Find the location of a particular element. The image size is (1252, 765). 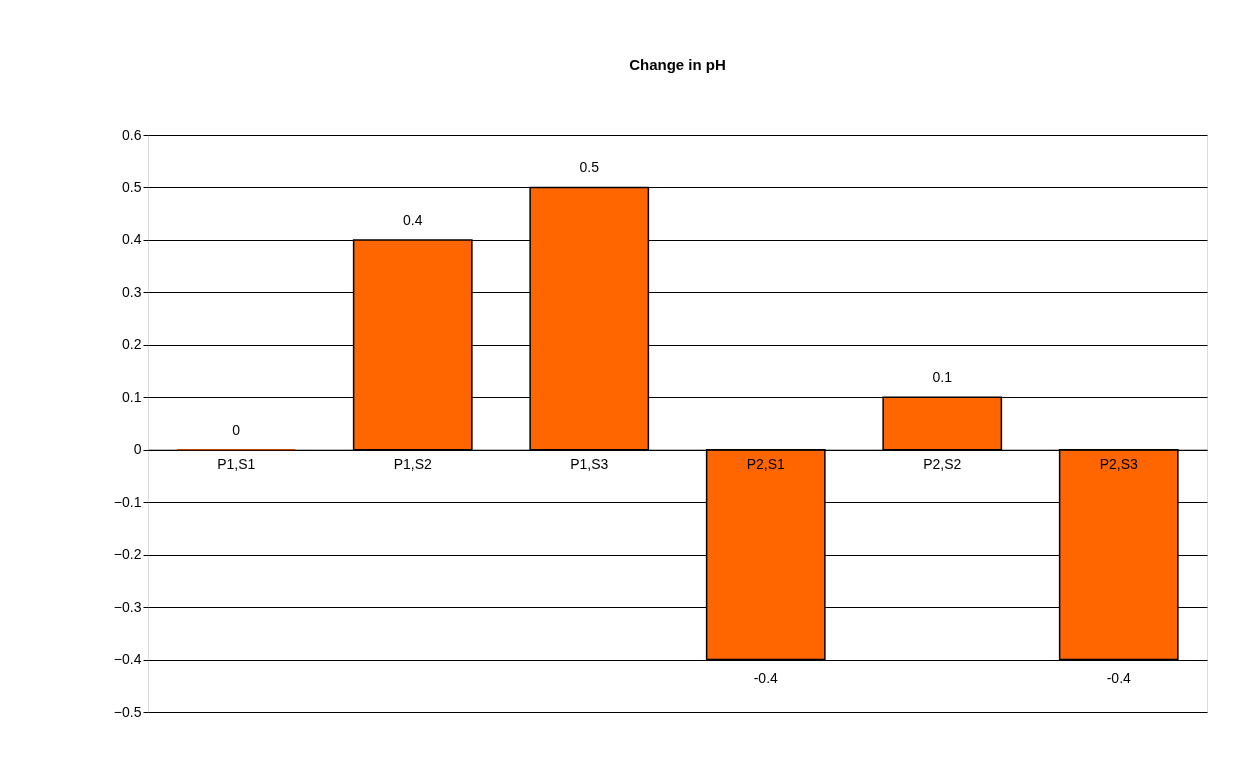

x-tick-label: P1,S3 is located at coordinates (589, 464).